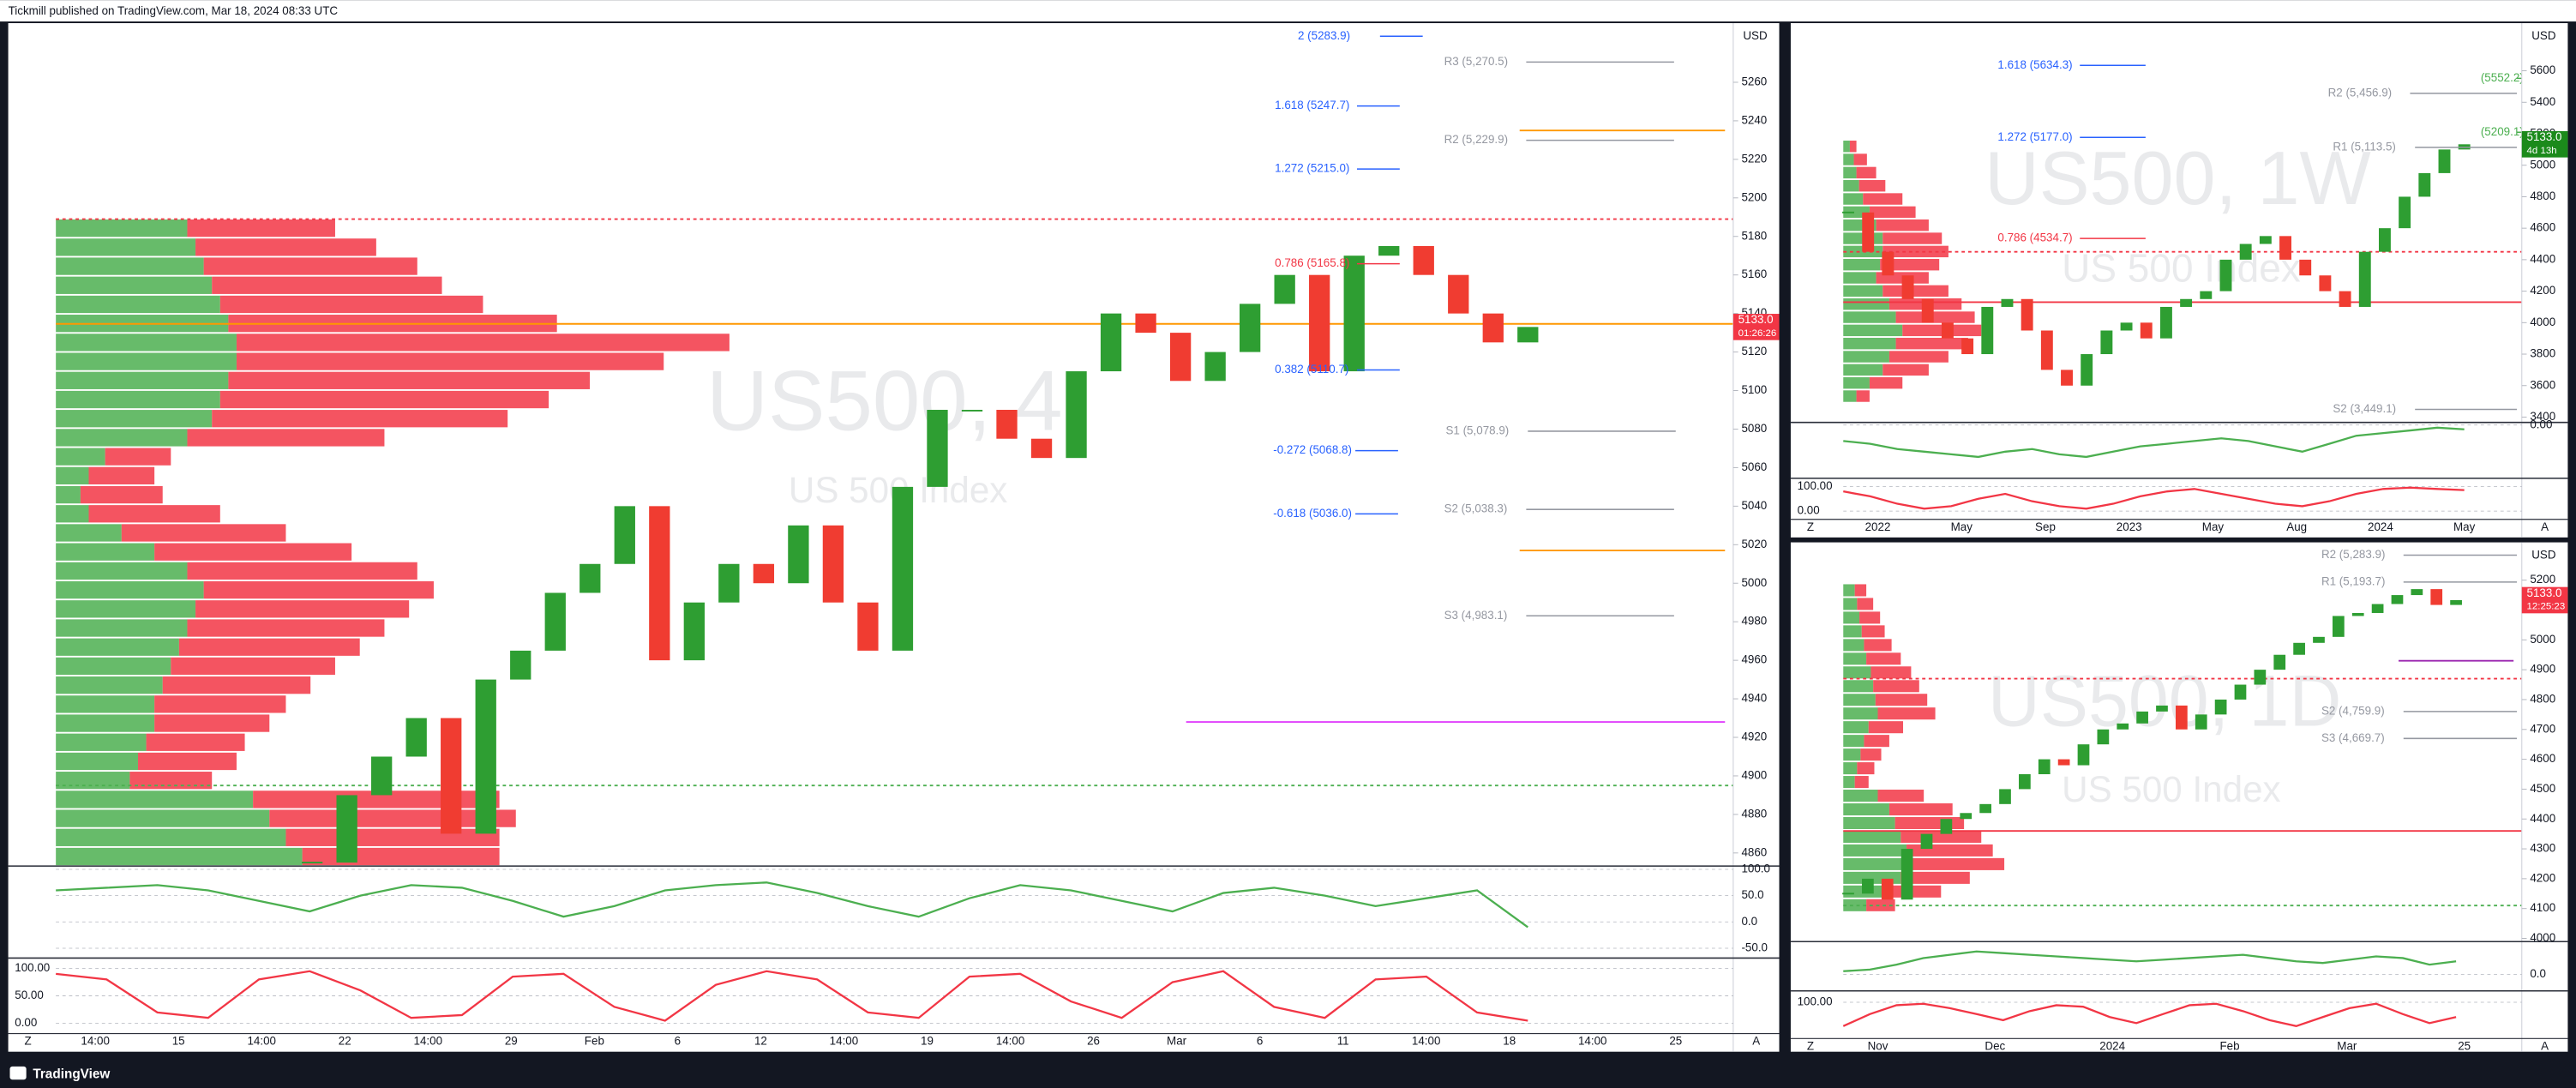 The image size is (2576, 1088). Describe the element at coordinates (1815, 485) in the screenshot. I see `pane-tick-label: 100.00` at that location.